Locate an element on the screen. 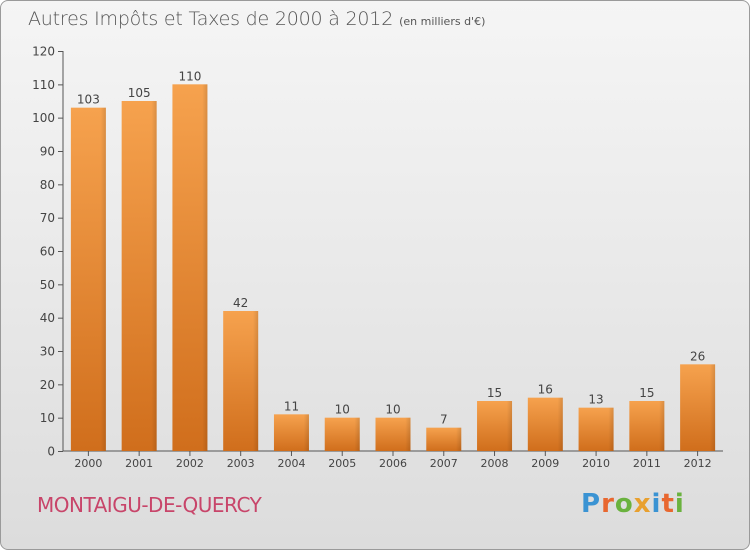 This screenshot has height=550, width=750. x-tick-label: 2000 is located at coordinates (88, 463).